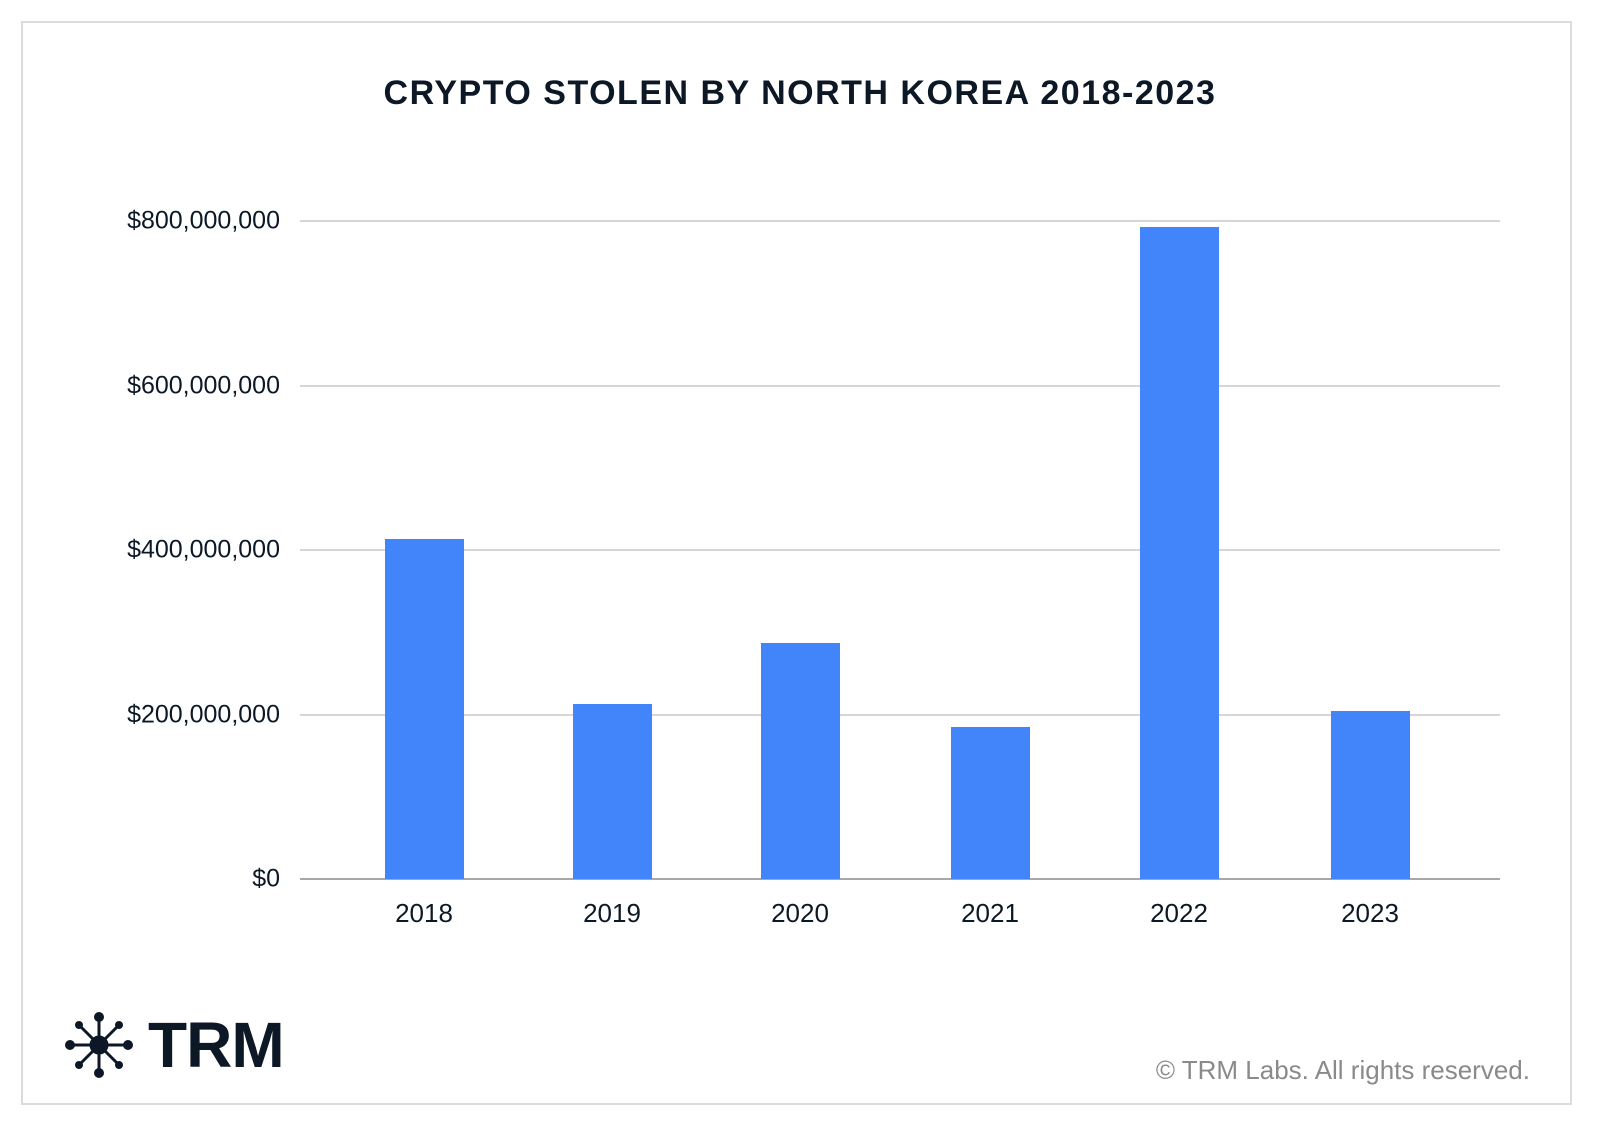 The height and width of the screenshot is (1135, 1600). I want to click on bar-2023, so click(1370, 795).